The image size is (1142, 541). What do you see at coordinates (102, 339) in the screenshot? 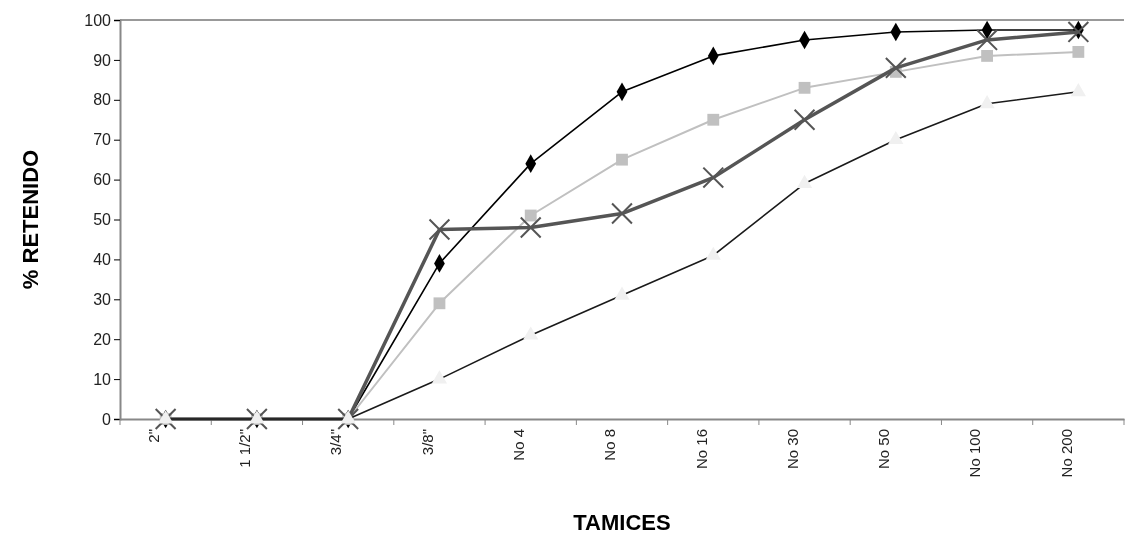
I see `y-tick-label: 20` at bounding box center [102, 339].